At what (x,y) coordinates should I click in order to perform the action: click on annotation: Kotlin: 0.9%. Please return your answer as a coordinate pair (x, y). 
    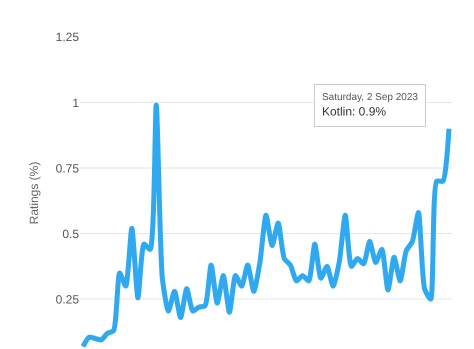
    Looking at the image, I should click on (354, 111).